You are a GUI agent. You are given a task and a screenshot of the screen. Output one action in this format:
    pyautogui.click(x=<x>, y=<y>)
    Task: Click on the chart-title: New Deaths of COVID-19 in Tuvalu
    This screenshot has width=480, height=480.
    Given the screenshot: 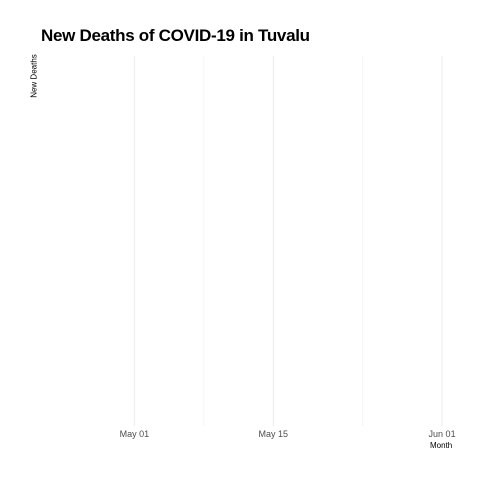 What is the action you would take?
    pyautogui.click(x=175, y=35)
    